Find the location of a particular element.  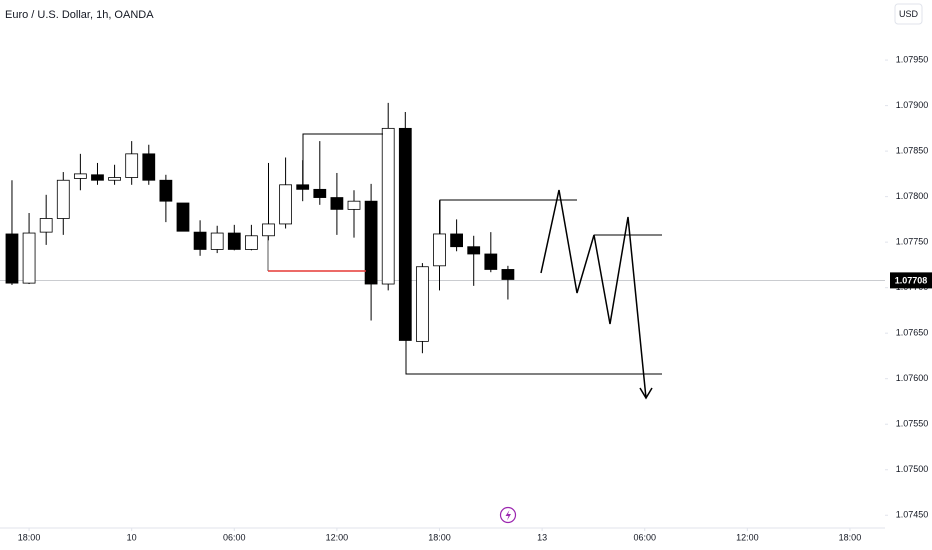

arrow-head is located at coordinates (646, 393).